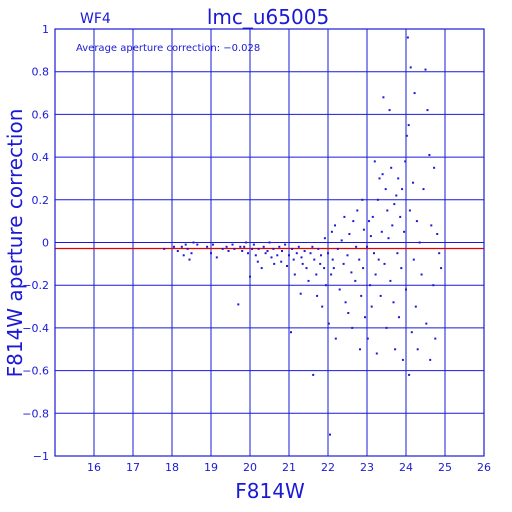  I want to click on y-axis-label: F814W aperture correction, so click(15, 243).